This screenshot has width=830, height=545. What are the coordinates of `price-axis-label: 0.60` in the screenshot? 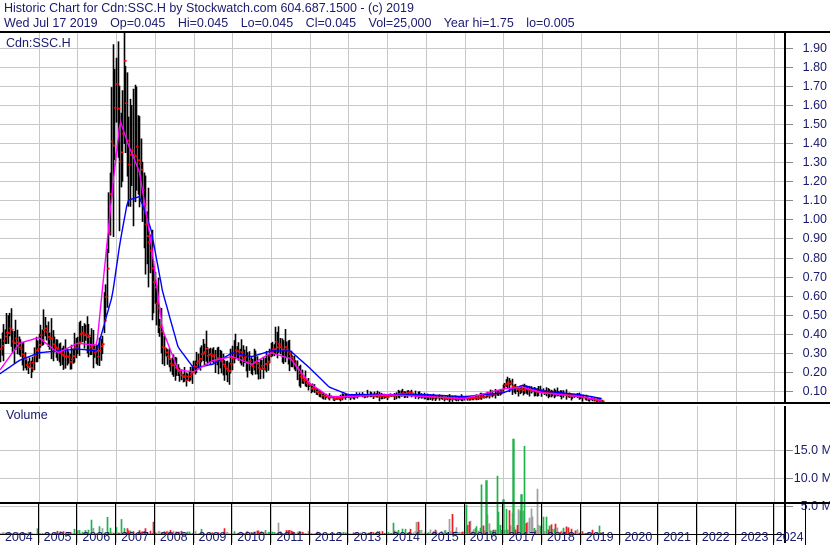 It's located at (814, 296).